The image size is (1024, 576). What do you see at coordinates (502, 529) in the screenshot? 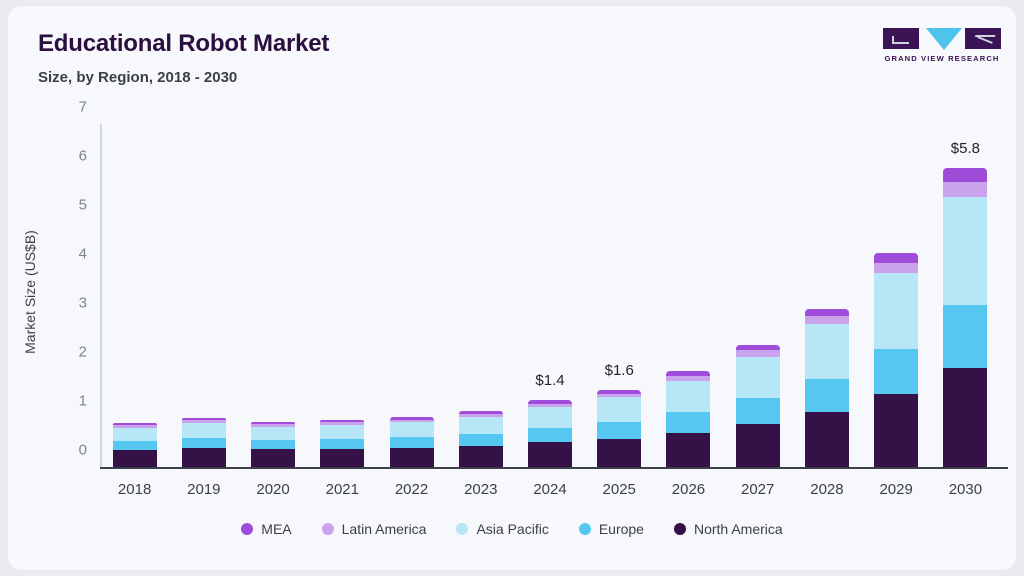
I see `legend-item: Asia Pacific` at bounding box center [502, 529].